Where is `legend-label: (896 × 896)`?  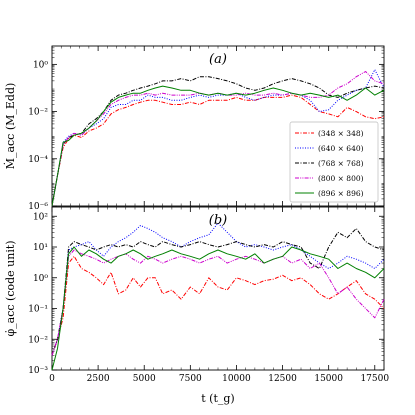
legend-label: (896 × 896) is located at coordinates (341, 193).